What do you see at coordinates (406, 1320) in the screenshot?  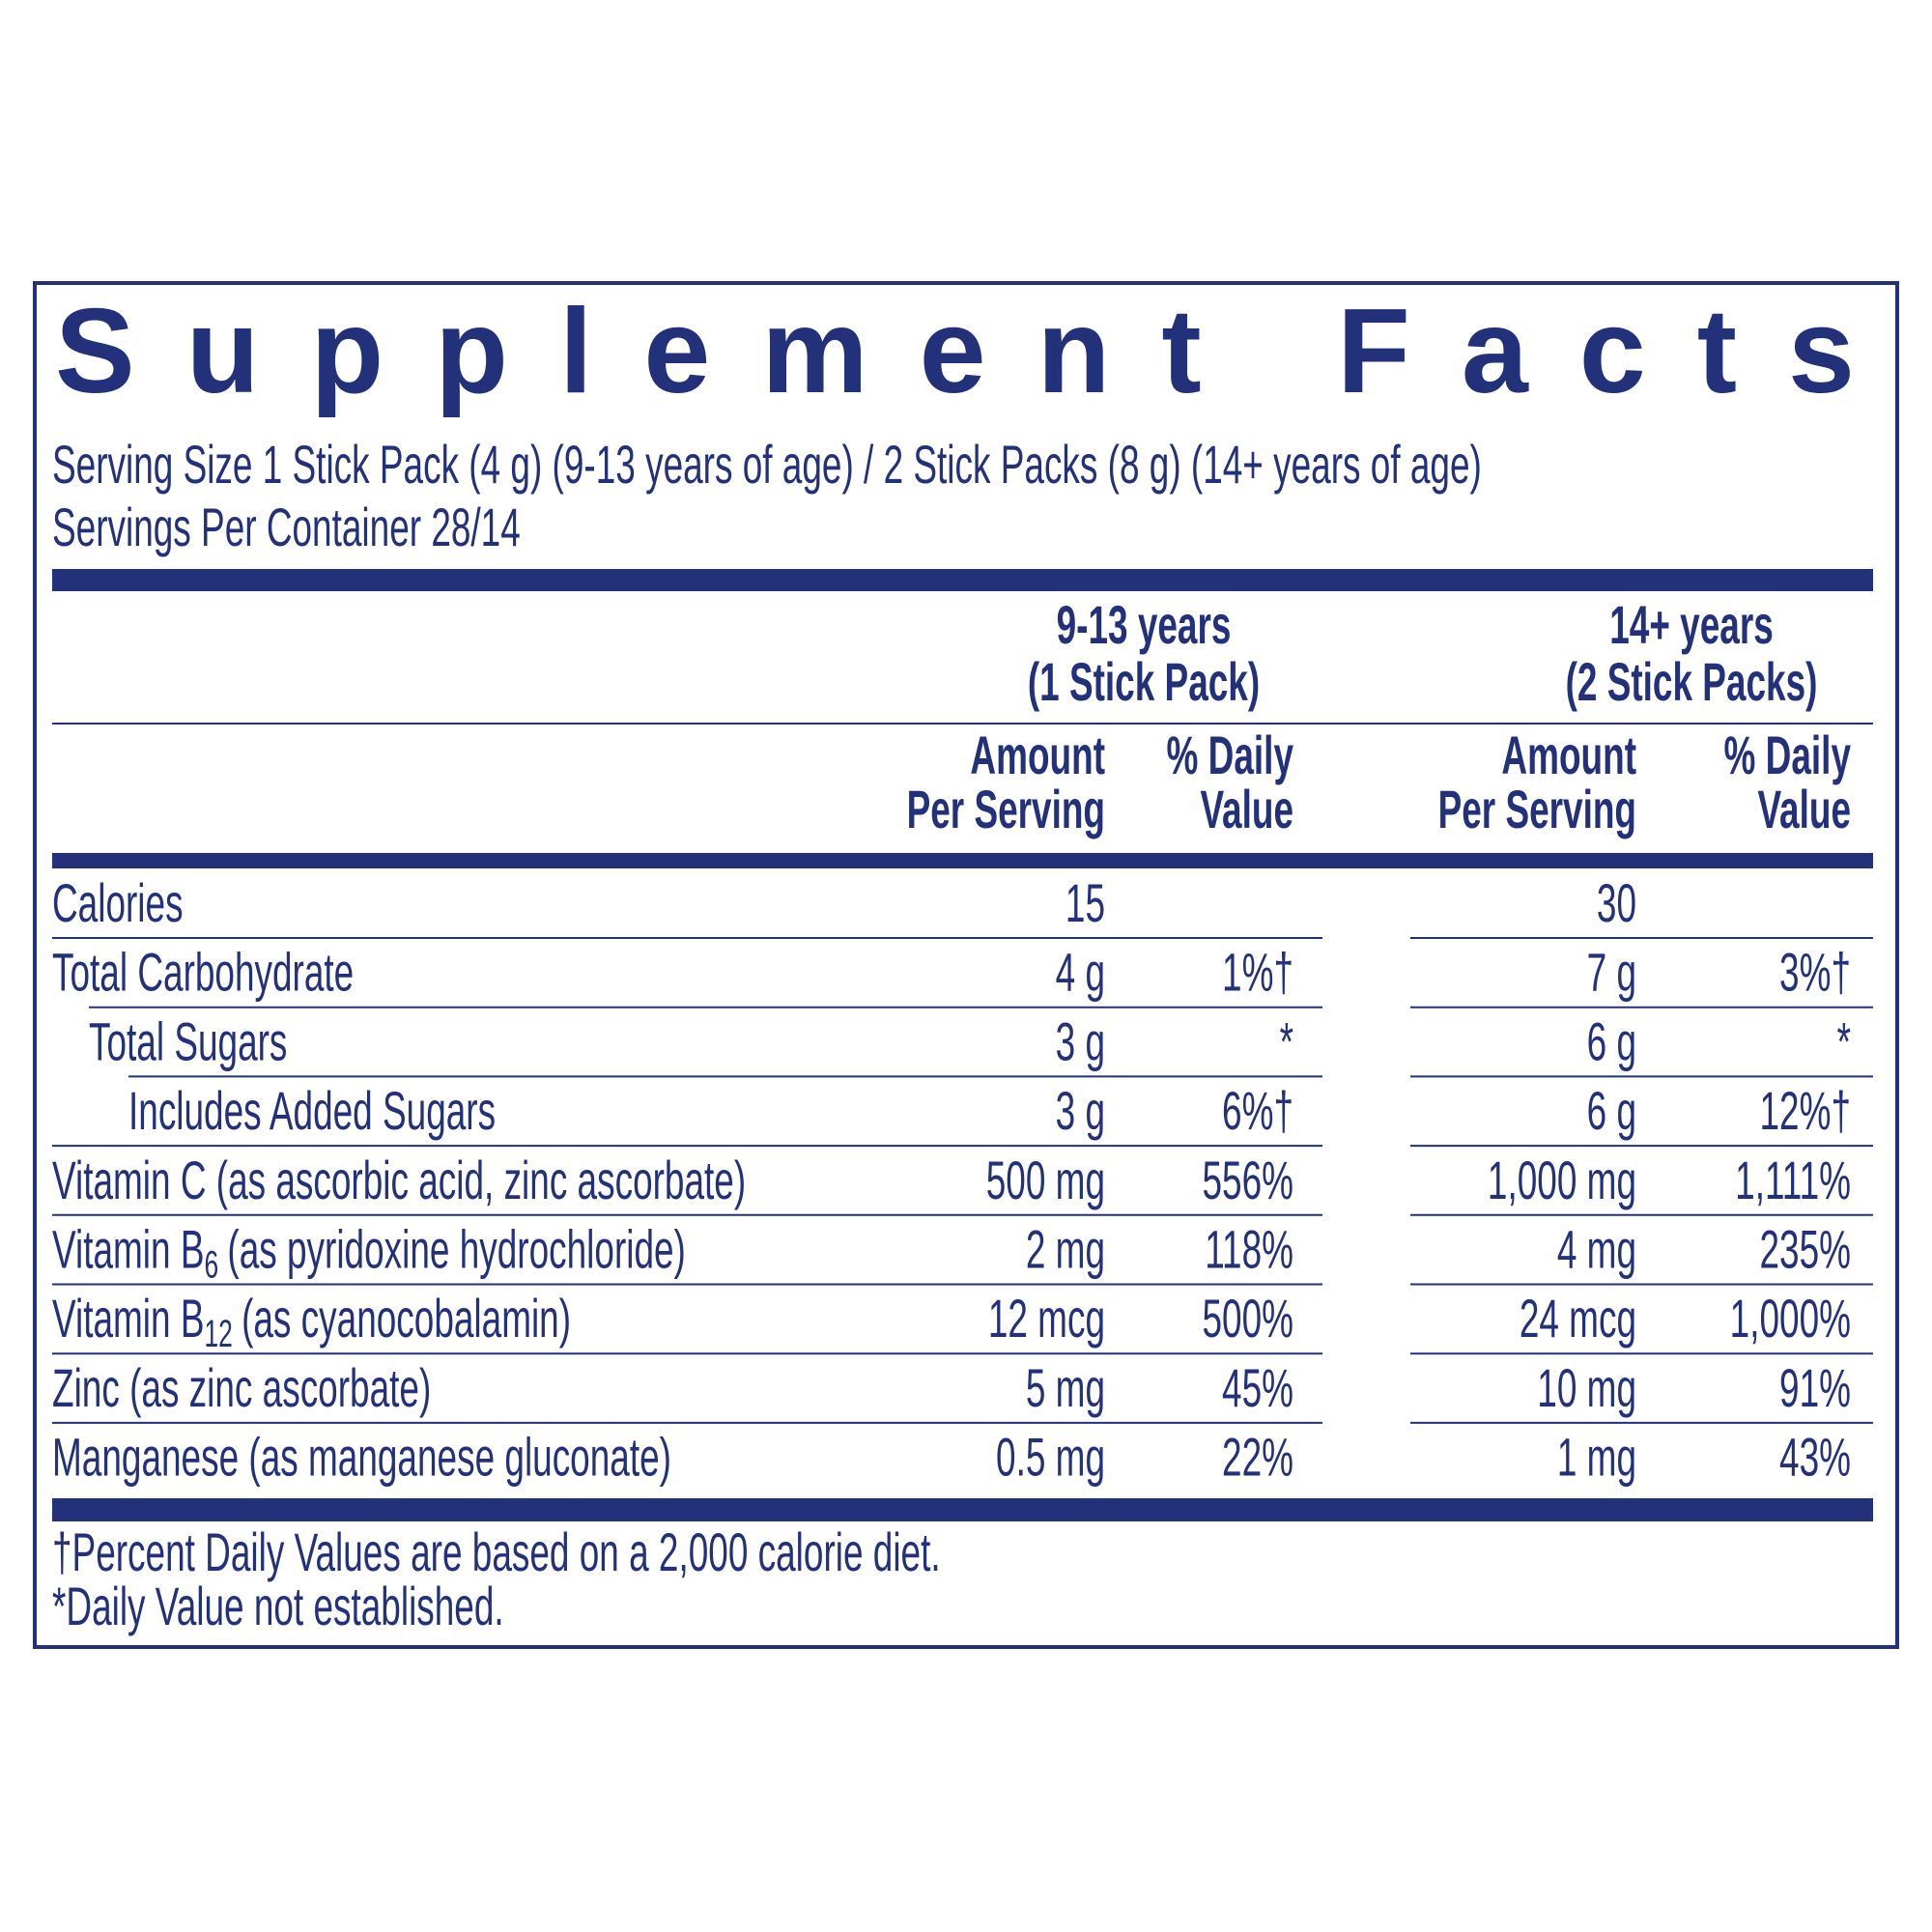 I see `label-desc: (as cyanocobalamin)` at bounding box center [406, 1320].